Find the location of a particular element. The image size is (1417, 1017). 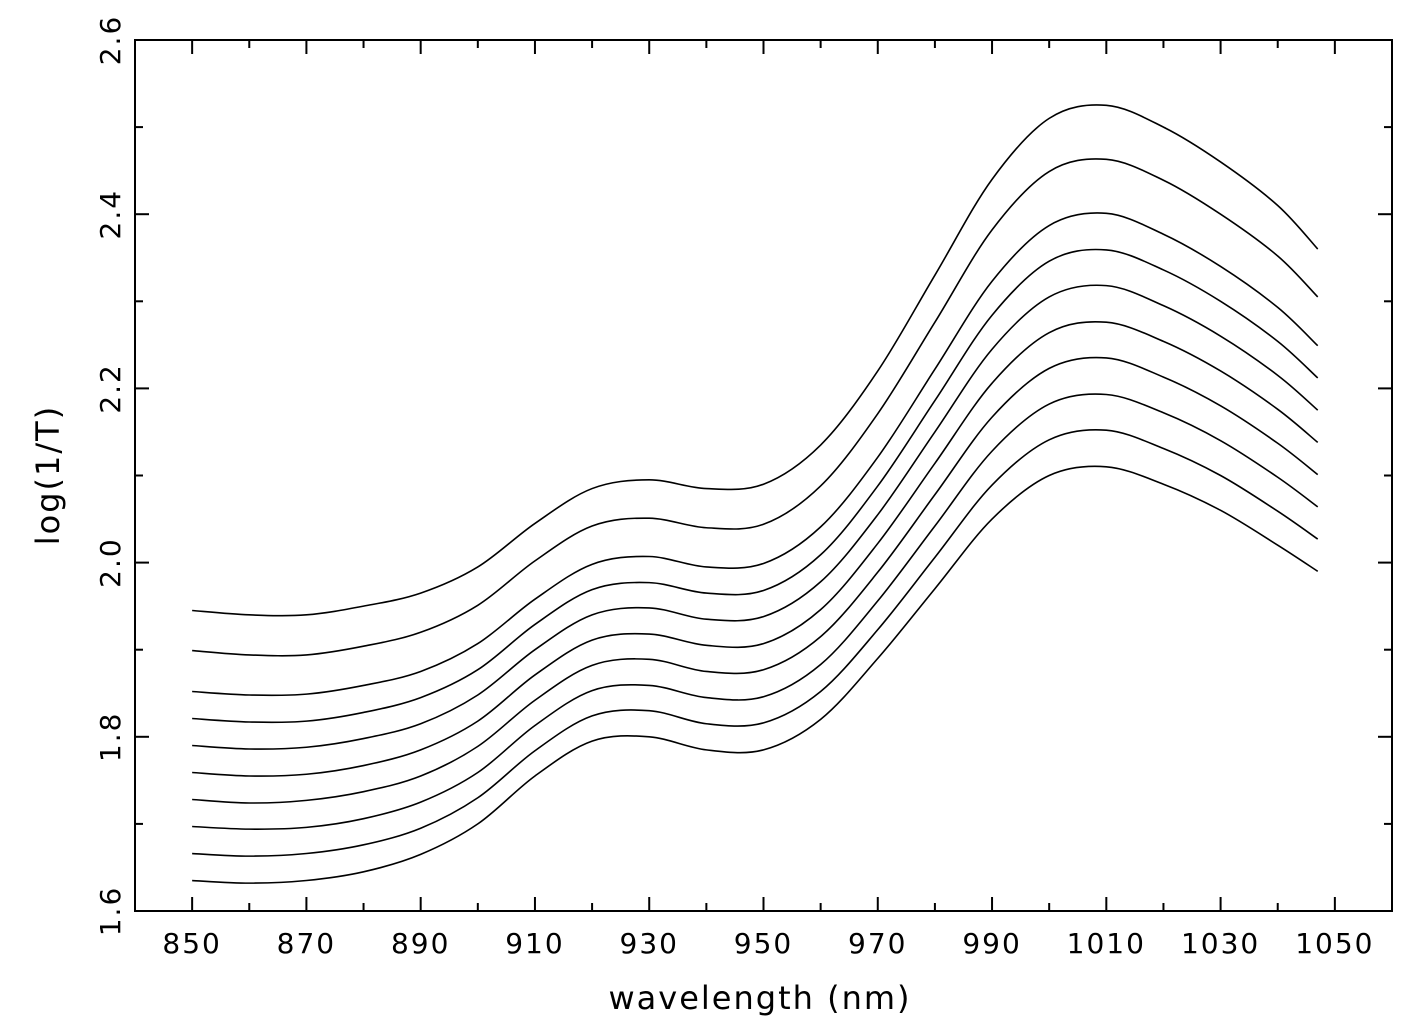

y-tick-label: 2.2 is located at coordinates (110, 388).